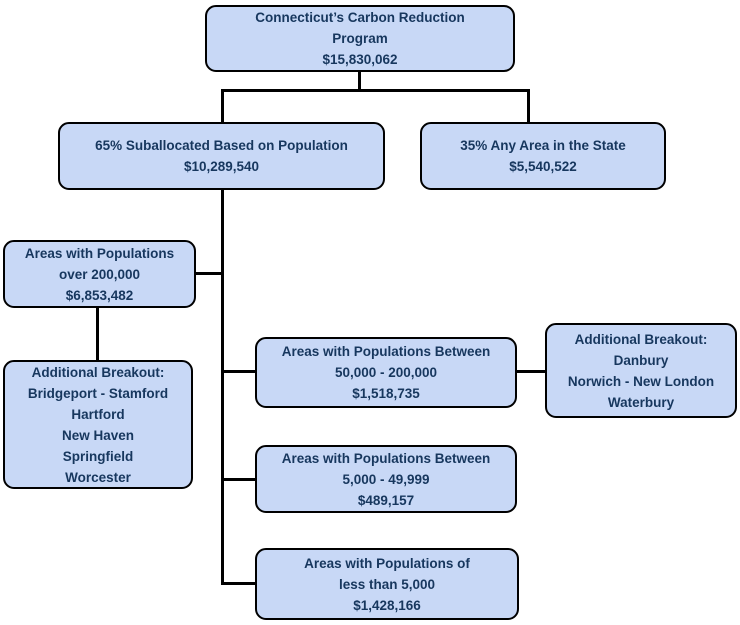  What do you see at coordinates (209, 273) in the screenshot?
I see `connector-over-200k` at bounding box center [209, 273].